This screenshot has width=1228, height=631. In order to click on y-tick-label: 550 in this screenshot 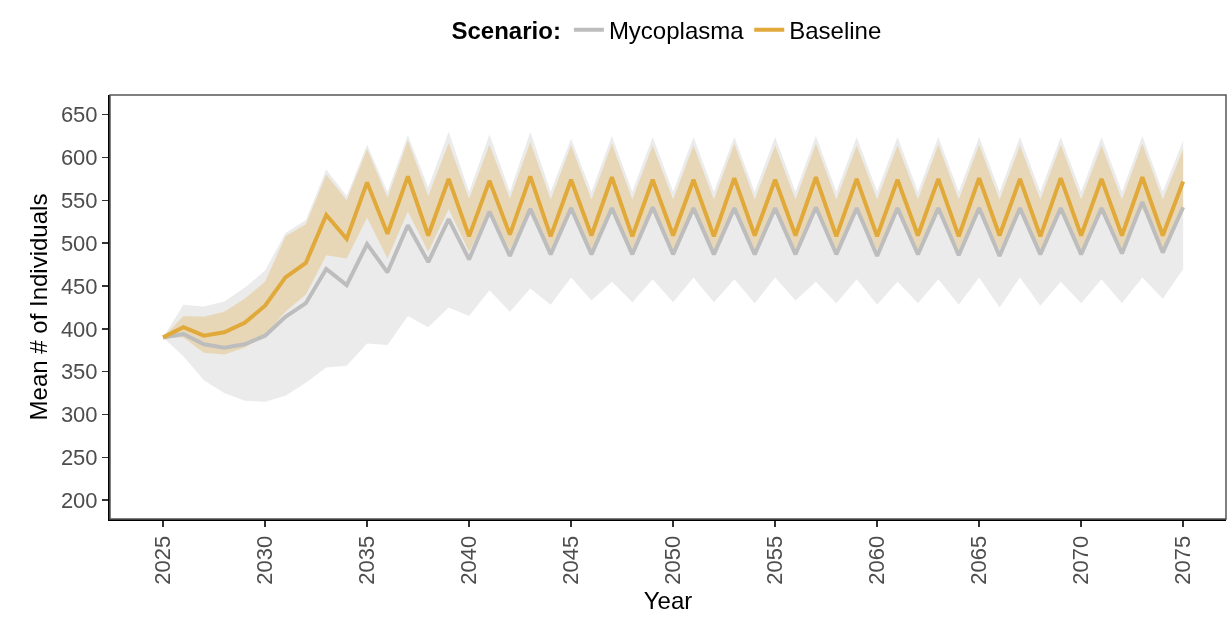, I will do `click(79, 201)`.